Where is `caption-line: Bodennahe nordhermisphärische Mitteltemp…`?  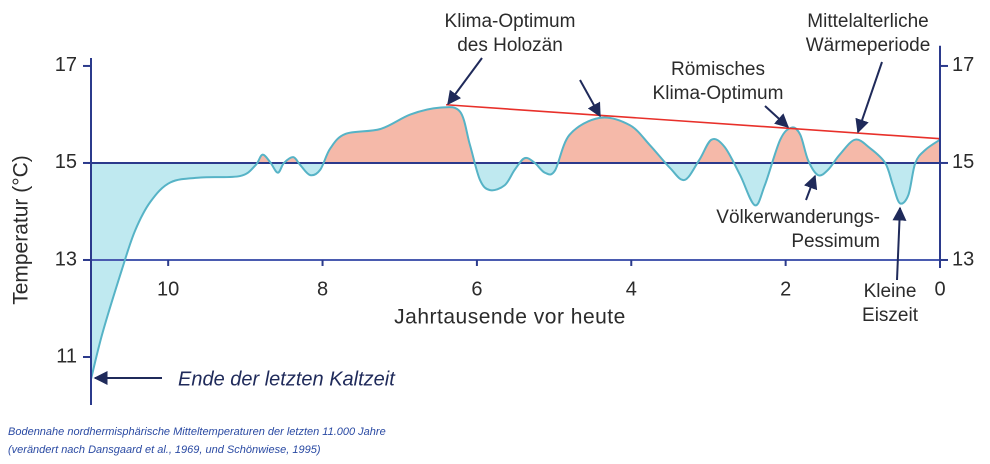
caption-line: Bodennahe nordhermisphärische Mitteltemp… is located at coordinates (197, 432).